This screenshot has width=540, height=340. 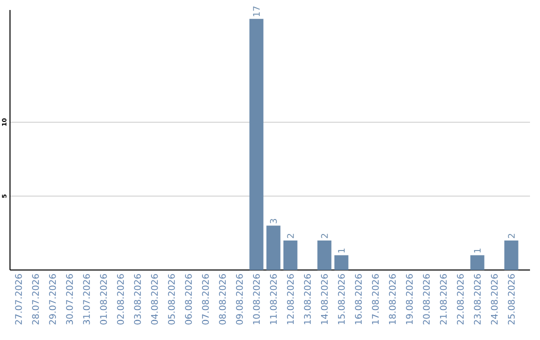 I want to click on x-tick-label: 07.08.2026, so click(x=205, y=299).